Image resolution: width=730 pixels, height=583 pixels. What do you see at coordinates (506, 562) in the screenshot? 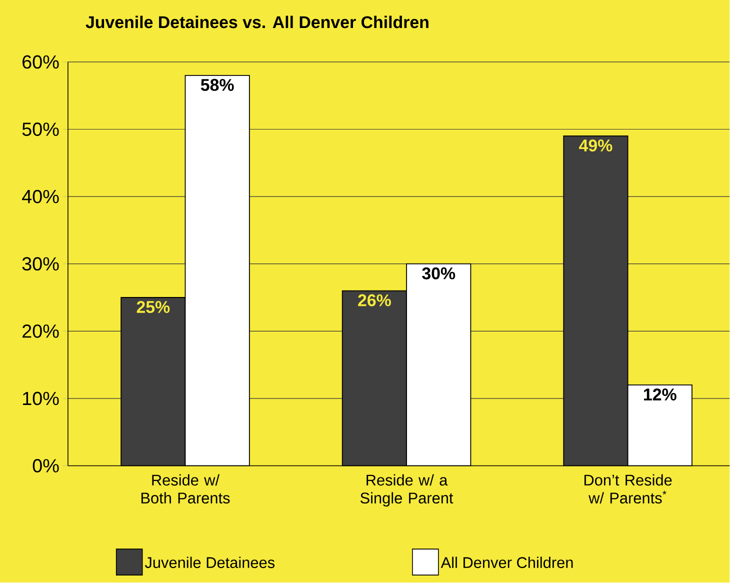
I see `legend-label: All Denver Children` at bounding box center [506, 562].